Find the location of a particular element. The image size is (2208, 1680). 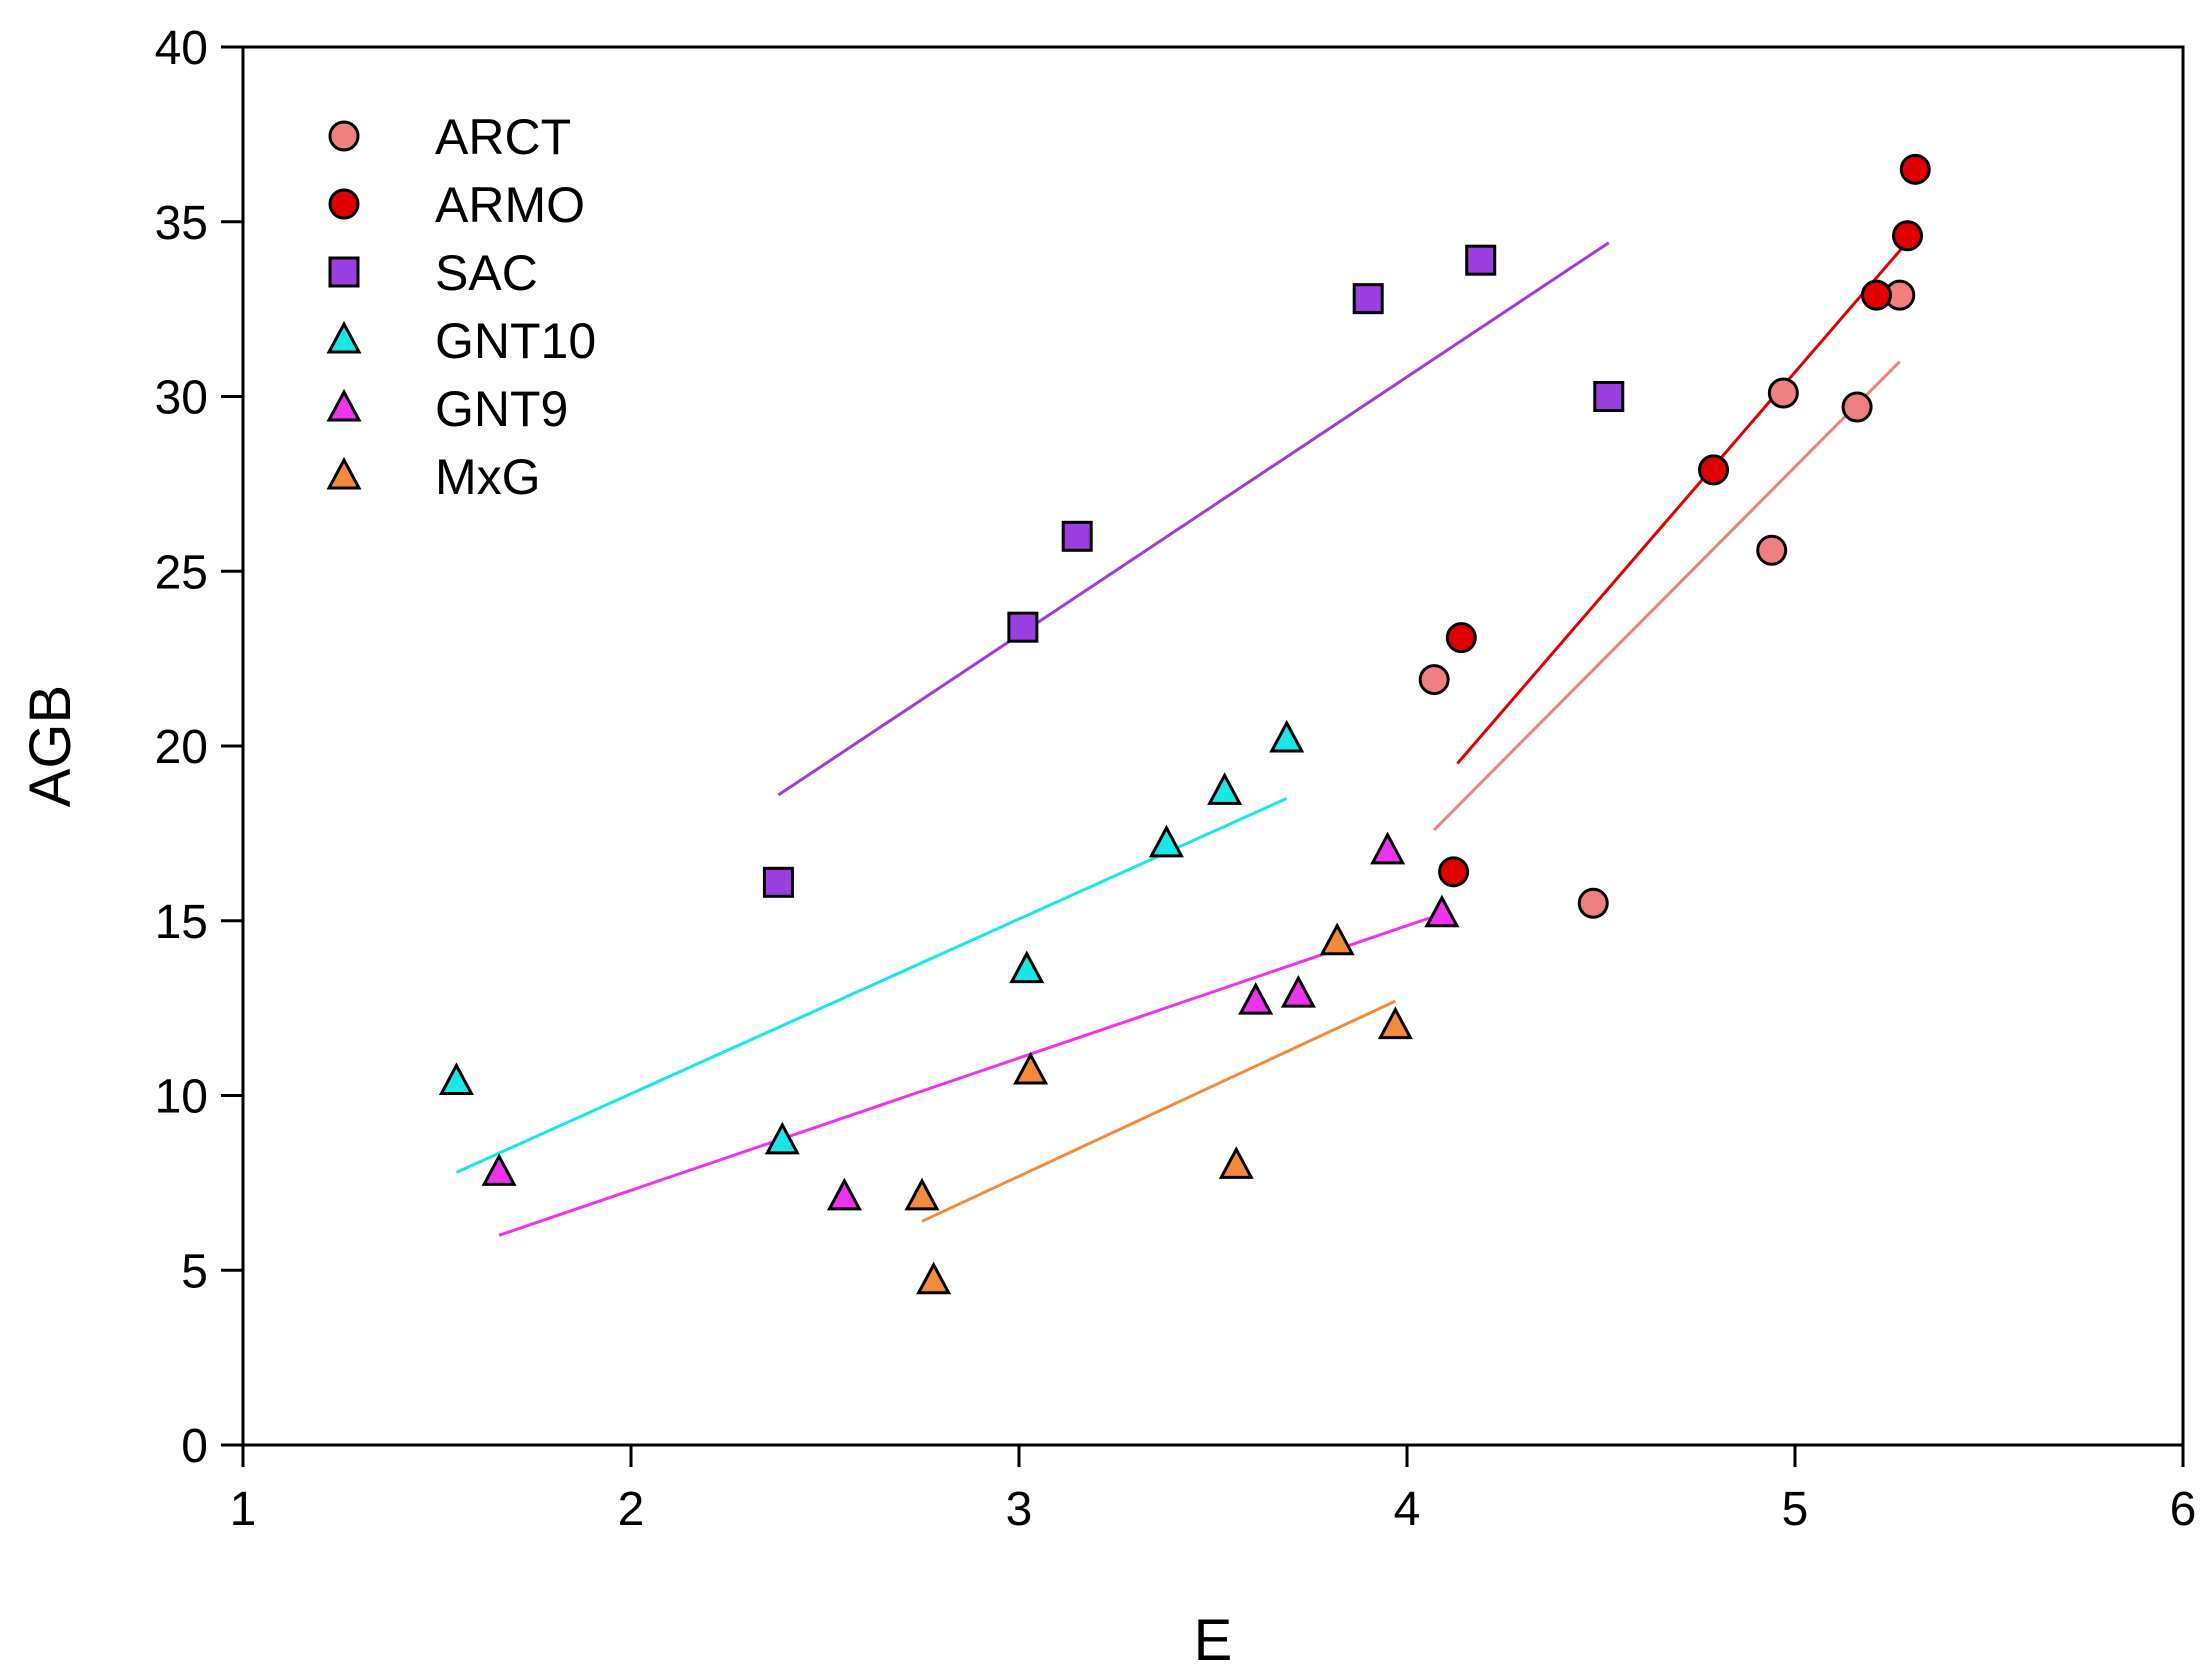

legend-marker-gnt9 is located at coordinates (344, 405).